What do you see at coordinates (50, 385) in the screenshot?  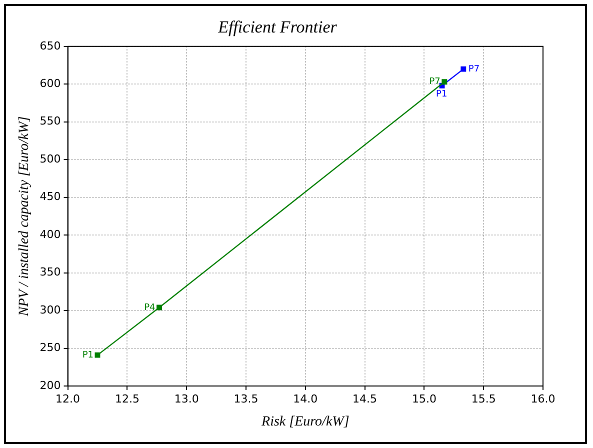 I see `y-tick-label: 200` at bounding box center [50, 385].